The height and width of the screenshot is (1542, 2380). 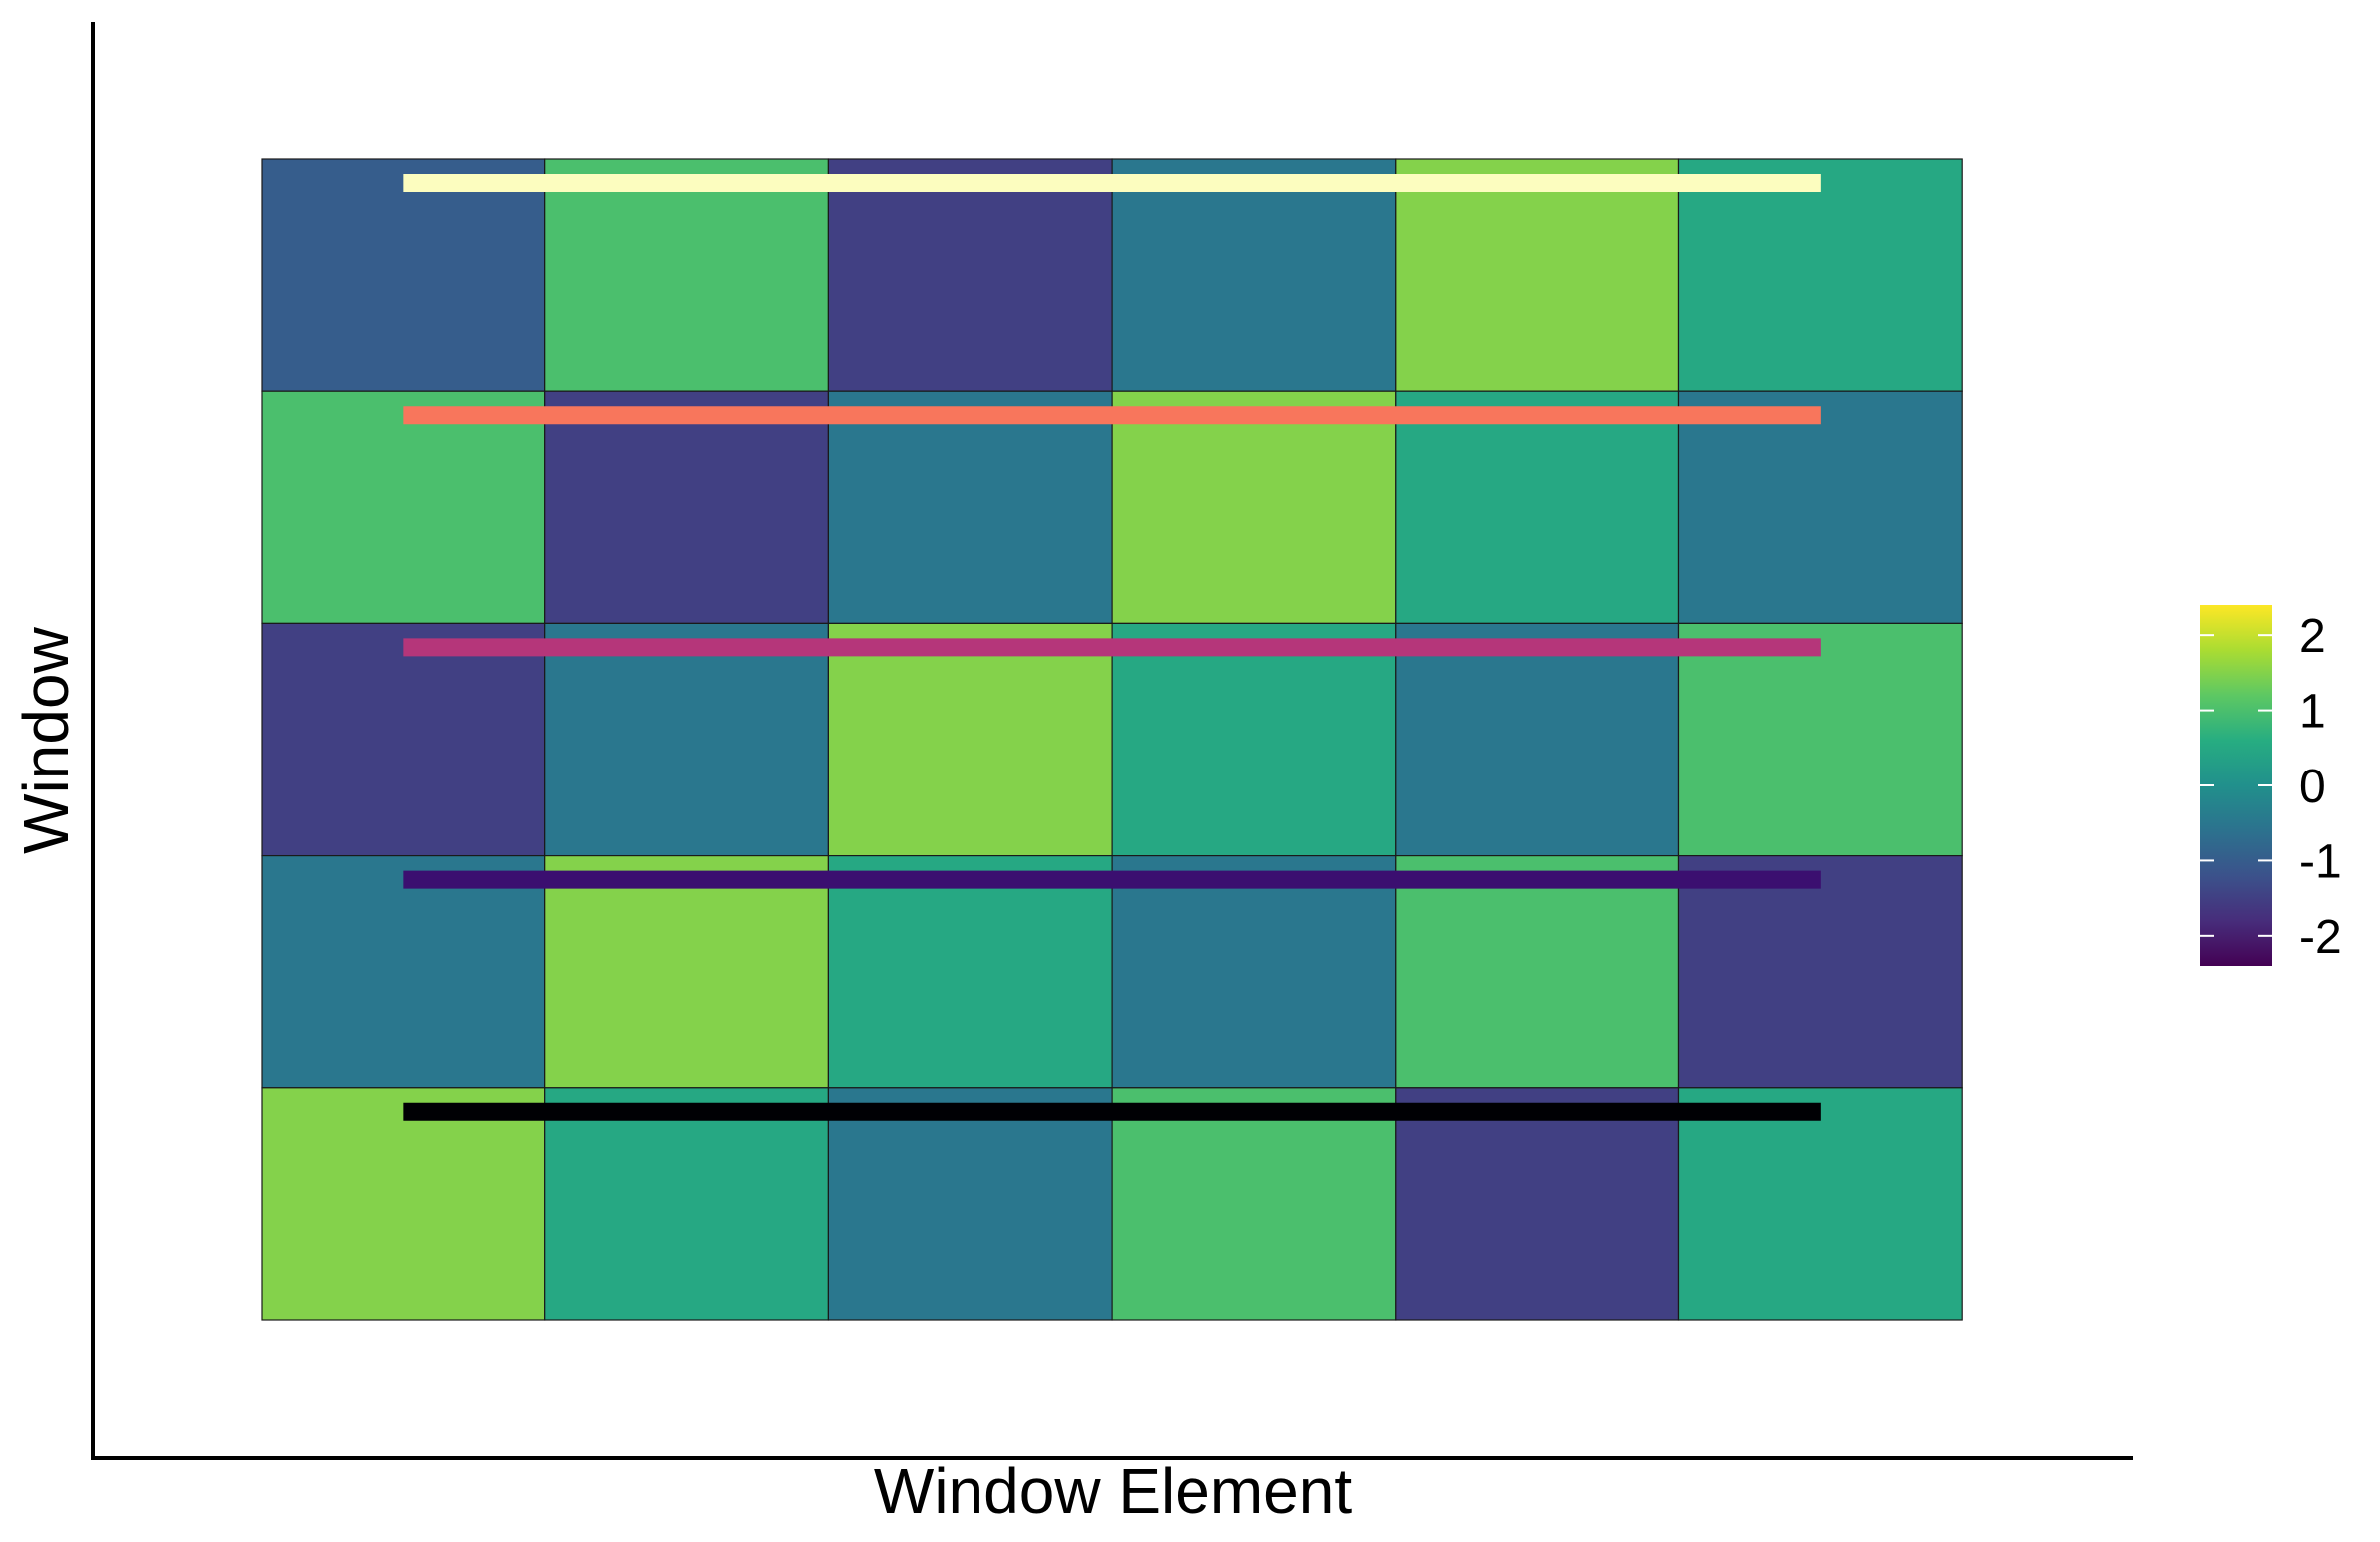 I want to click on colorbar-legend: 2 1 0 -1 -2, so click(x=2271, y=785).